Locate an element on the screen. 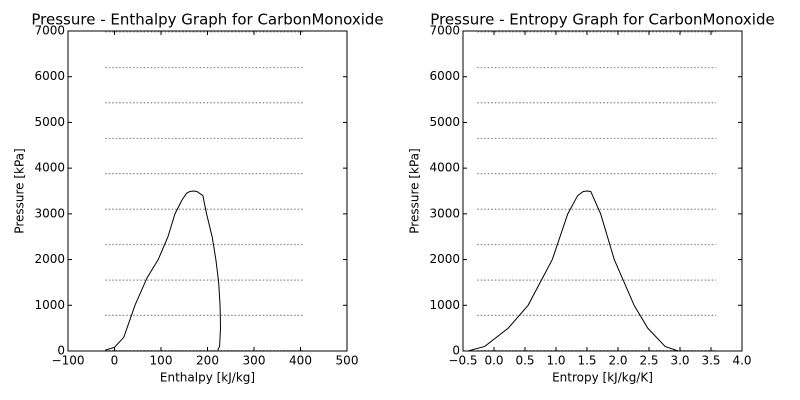  x-tick-label: 500 is located at coordinates (347, 361).